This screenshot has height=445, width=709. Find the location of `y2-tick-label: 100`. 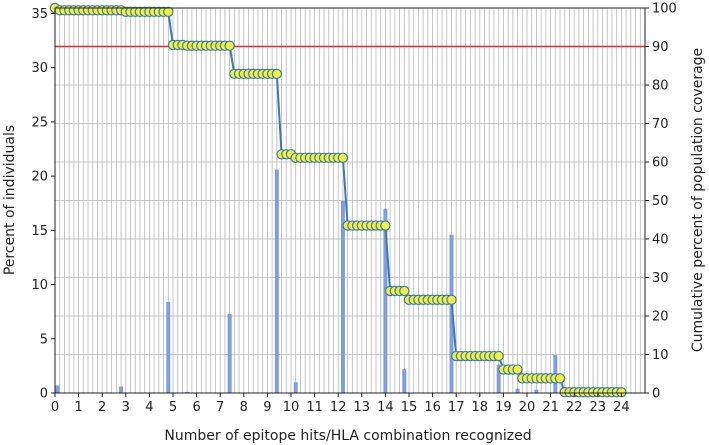

y2-tick-label: 100 is located at coordinates (664, 9).